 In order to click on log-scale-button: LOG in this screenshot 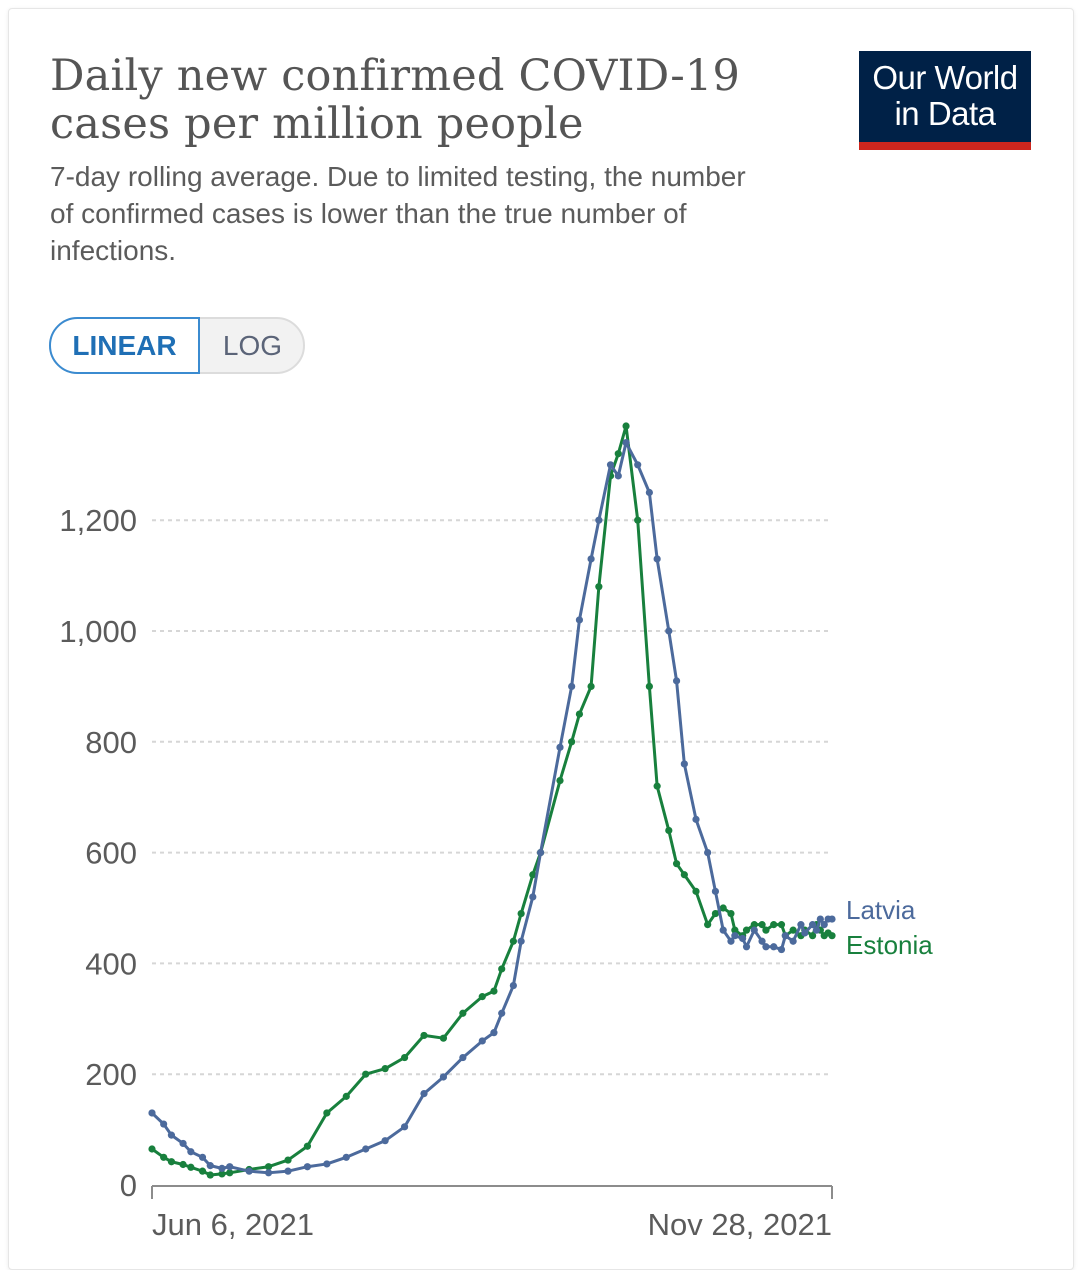, I will do `click(252, 345)`.